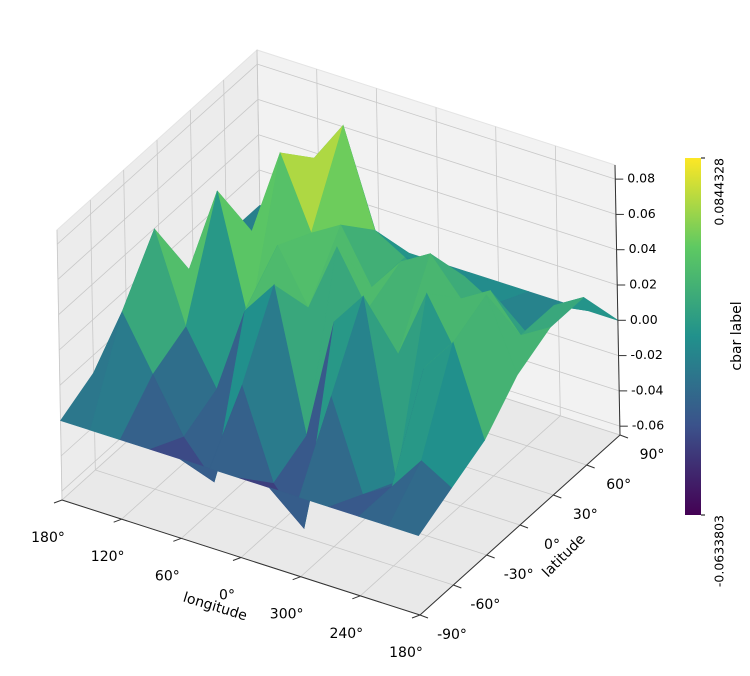 The width and height of the screenshot is (750, 676). I want to click on y-axis-line, so click(520, 525).